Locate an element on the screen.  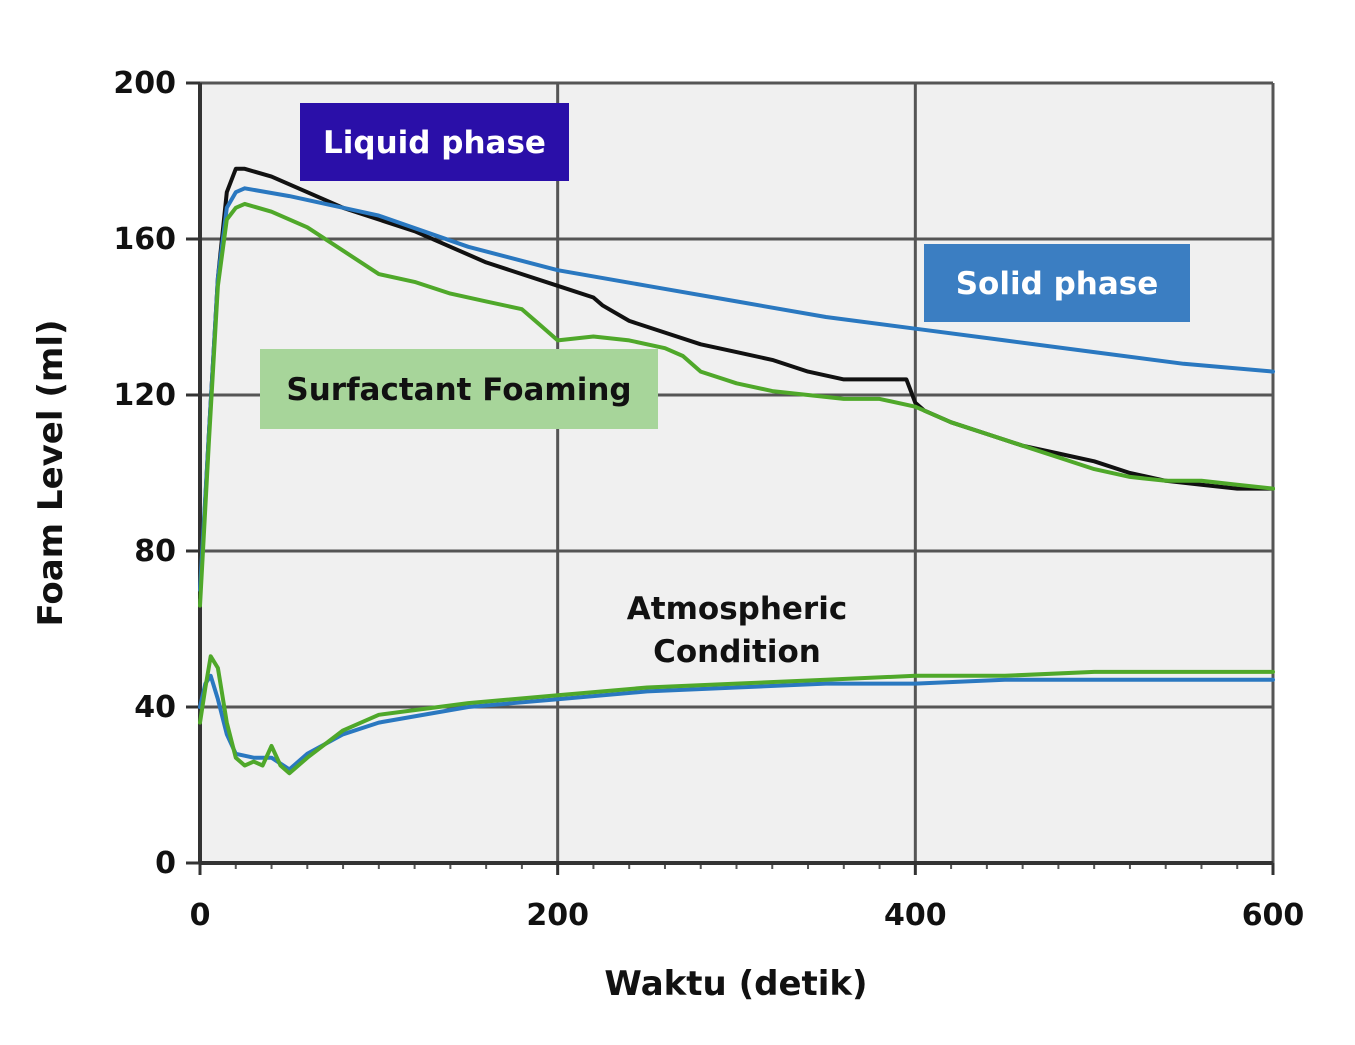
surfactant-foaming-box-label: Surfactant Foaming is located at coordinates (458, 390).